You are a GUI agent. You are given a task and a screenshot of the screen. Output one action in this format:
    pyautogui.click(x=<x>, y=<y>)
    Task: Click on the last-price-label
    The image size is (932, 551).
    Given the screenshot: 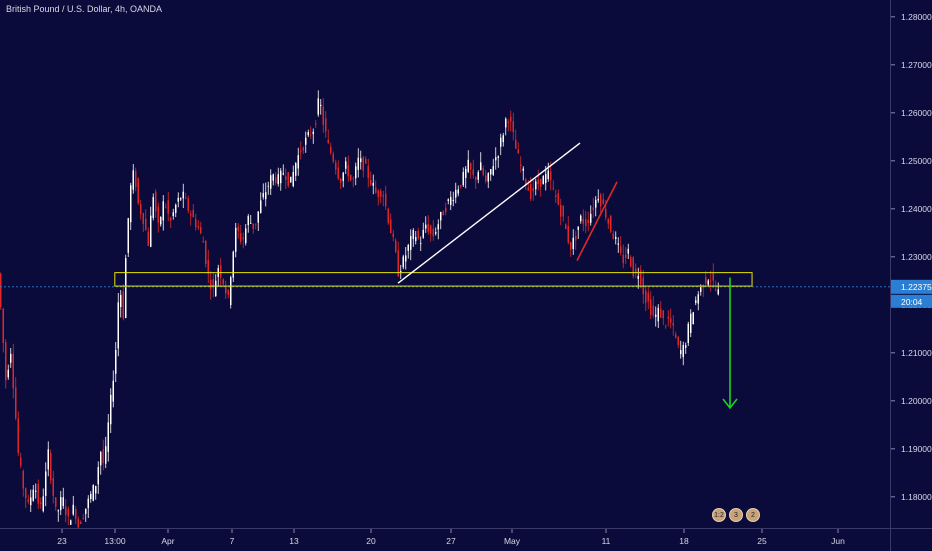 What is the action you would take?
    pyautogui.click(x=911, y=286)
    